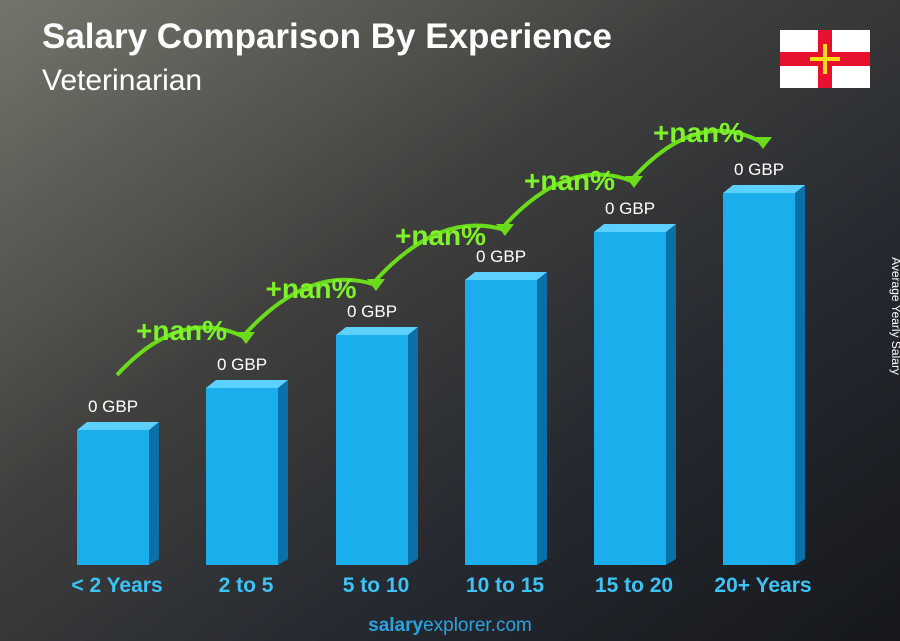 Image resolution: width=900 pixels, height=641 pixels. Describe the element at coordinates (376, 585) in the screenshot. I see `category-label: 5 to 10` at that location.